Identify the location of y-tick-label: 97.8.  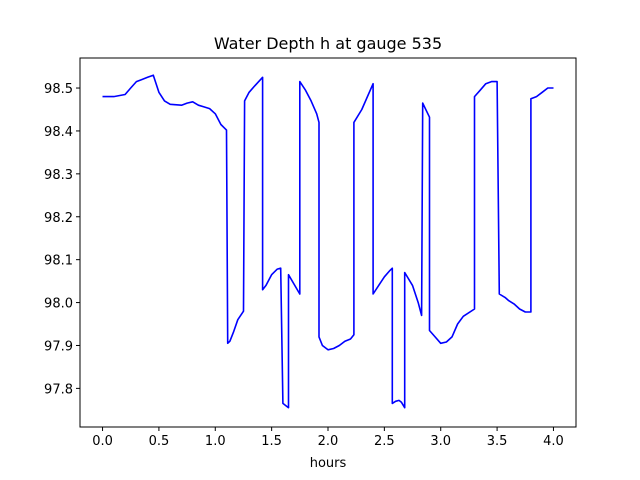
(58, 389).